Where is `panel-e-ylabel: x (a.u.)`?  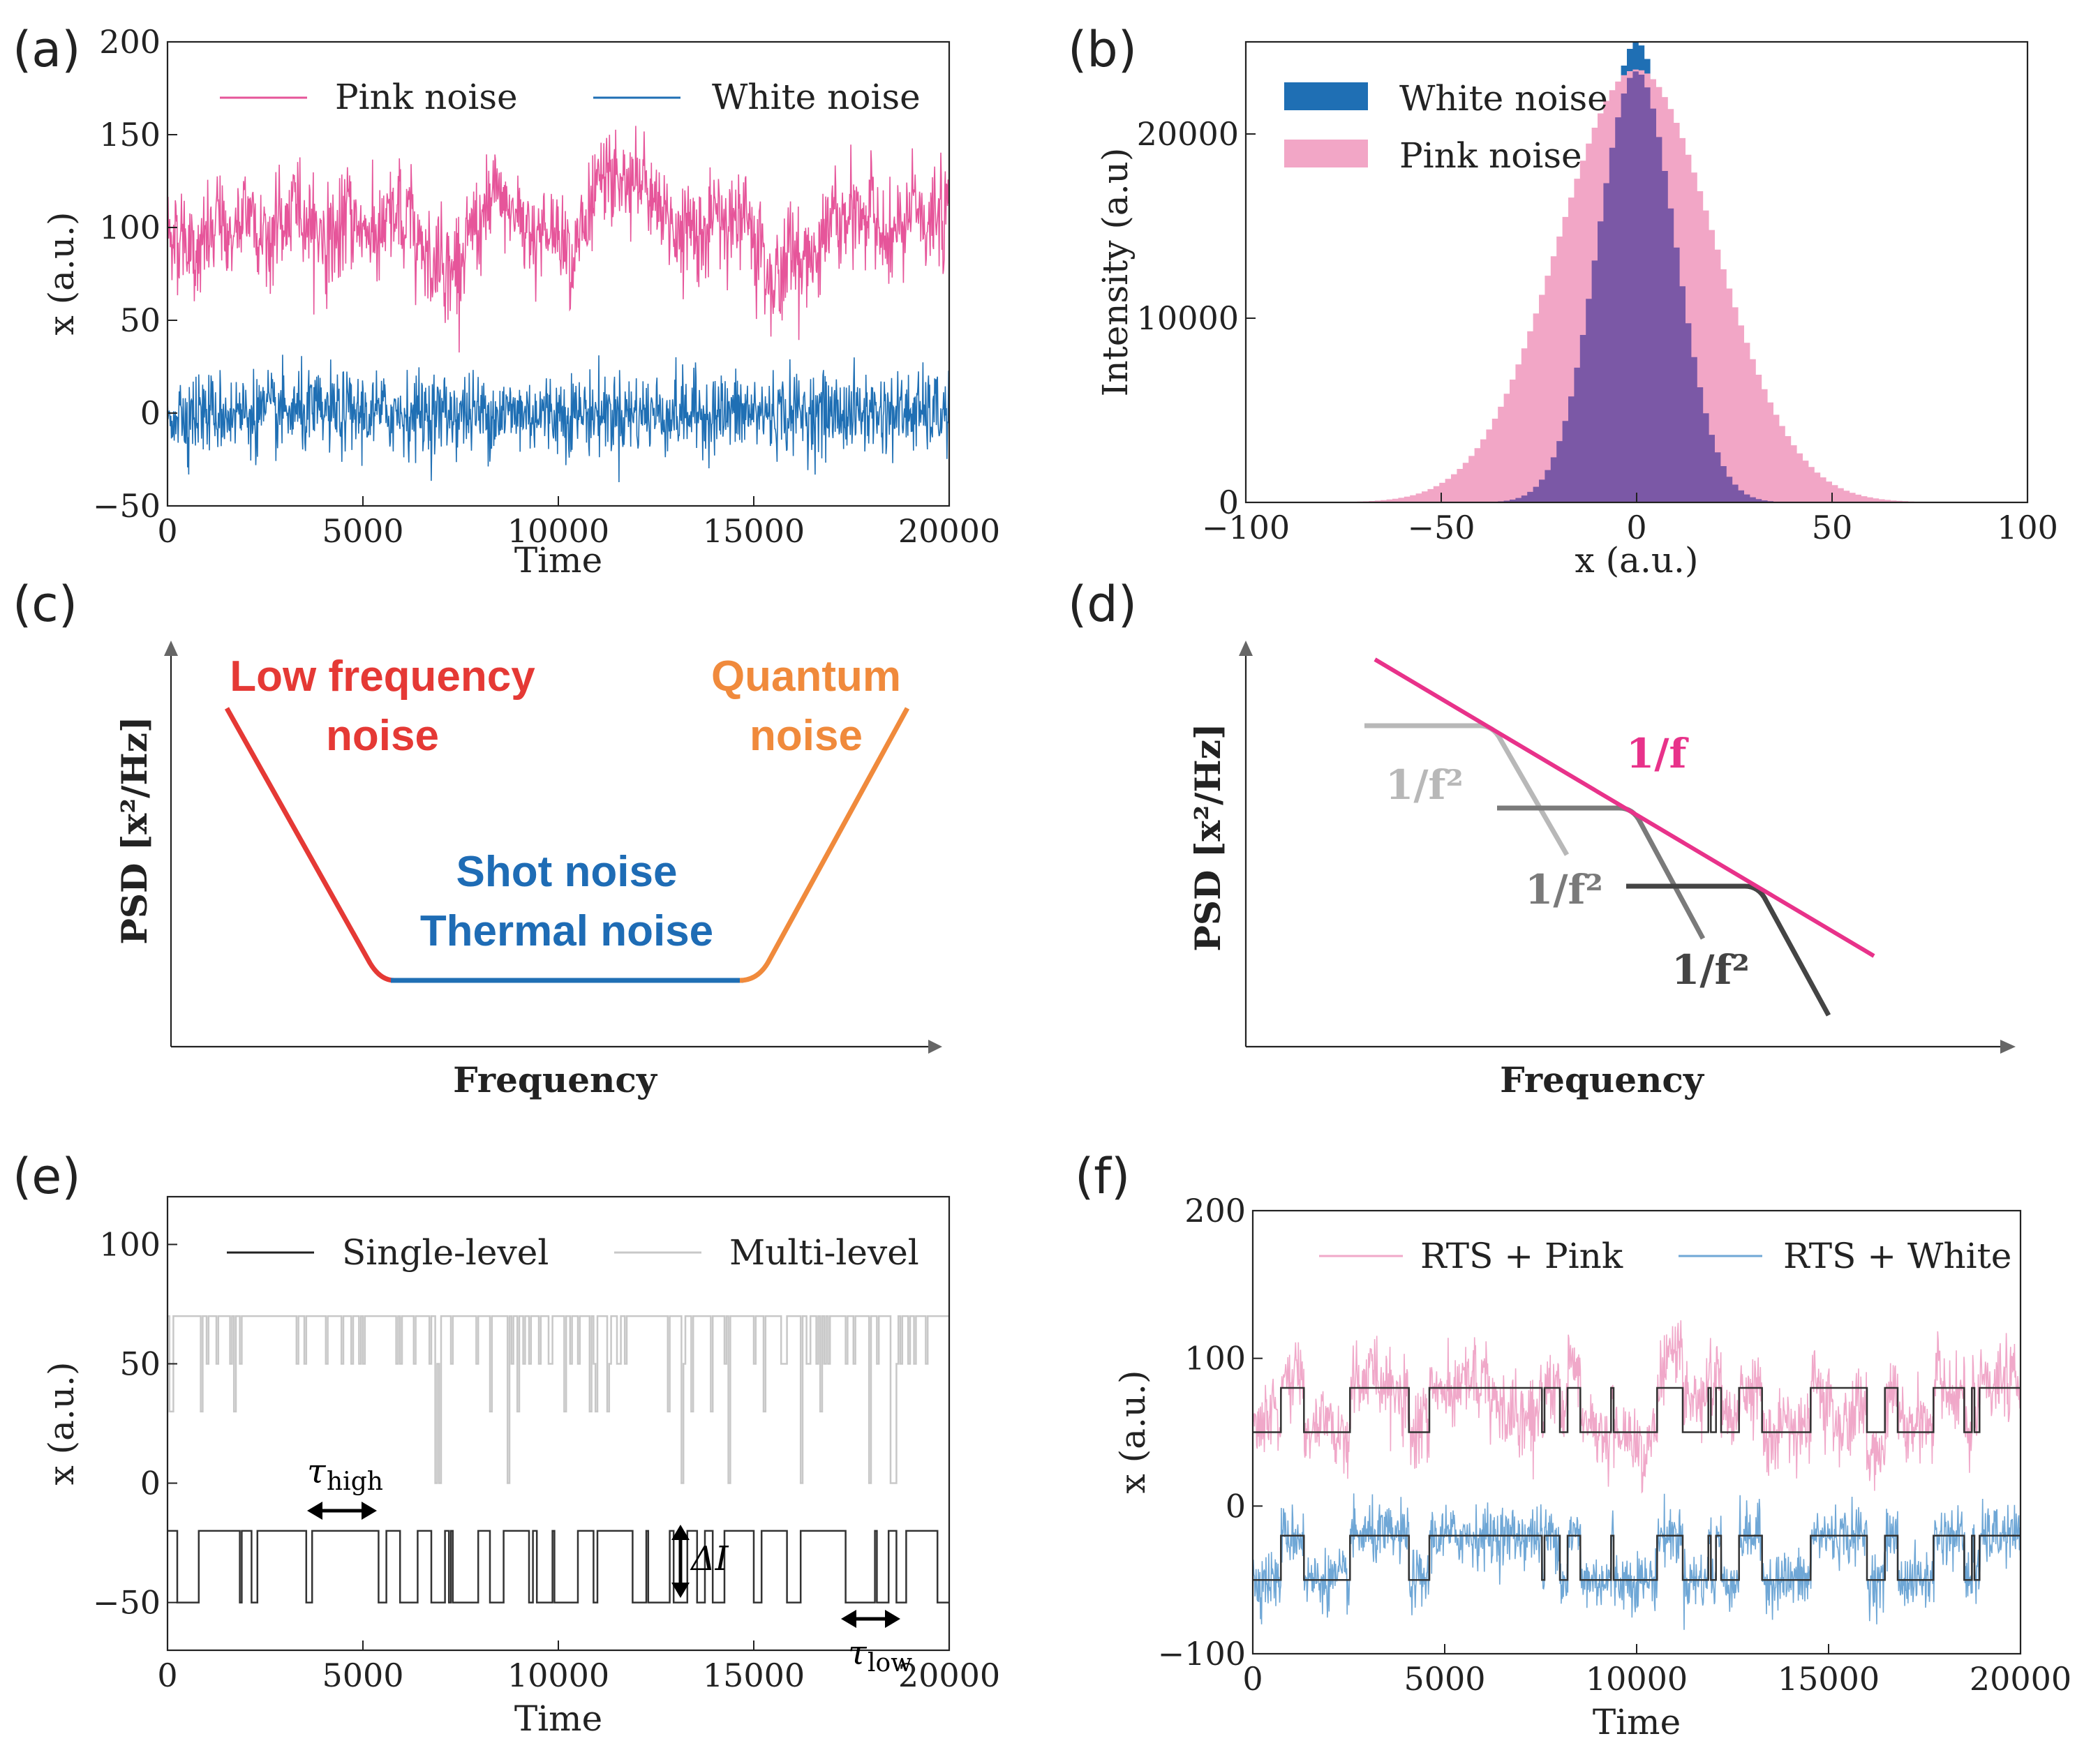
panel-e-ylabel: x (a.u.) is located at coordinates (62, 1424).